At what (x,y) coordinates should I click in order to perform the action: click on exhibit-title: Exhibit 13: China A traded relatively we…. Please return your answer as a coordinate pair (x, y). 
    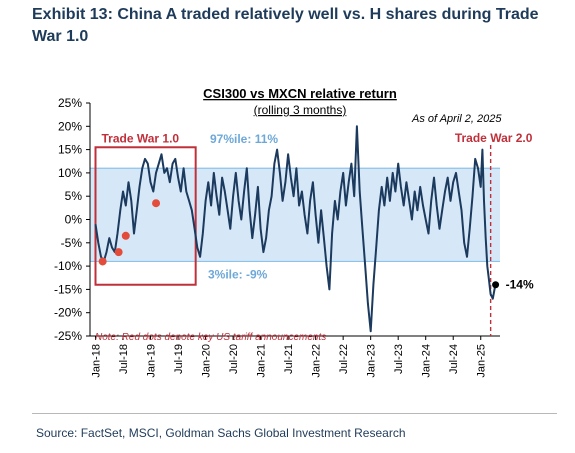
    Looking at the image, I should click on (285, 25).